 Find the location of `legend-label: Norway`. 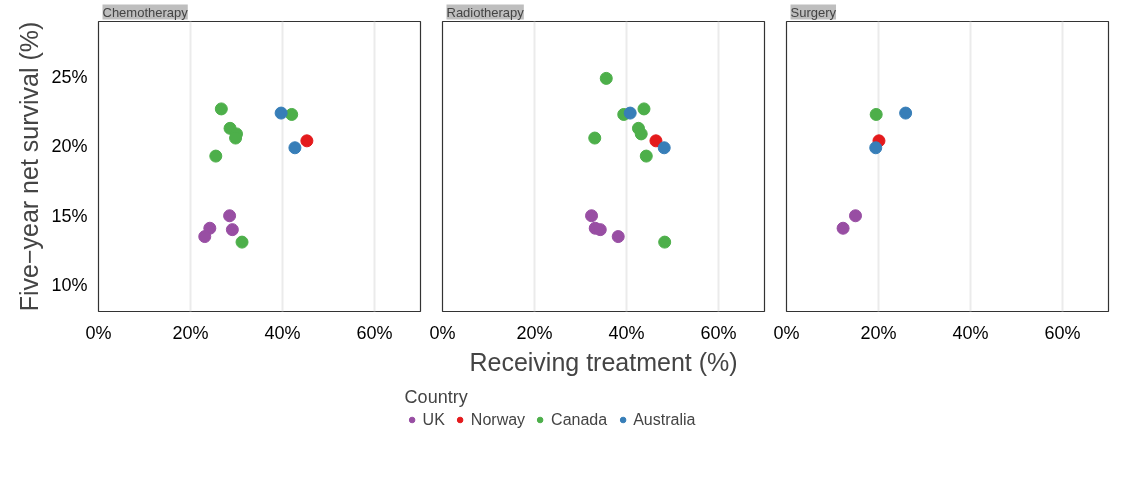

legend-label: Norway is located at coordinates (498, 419).